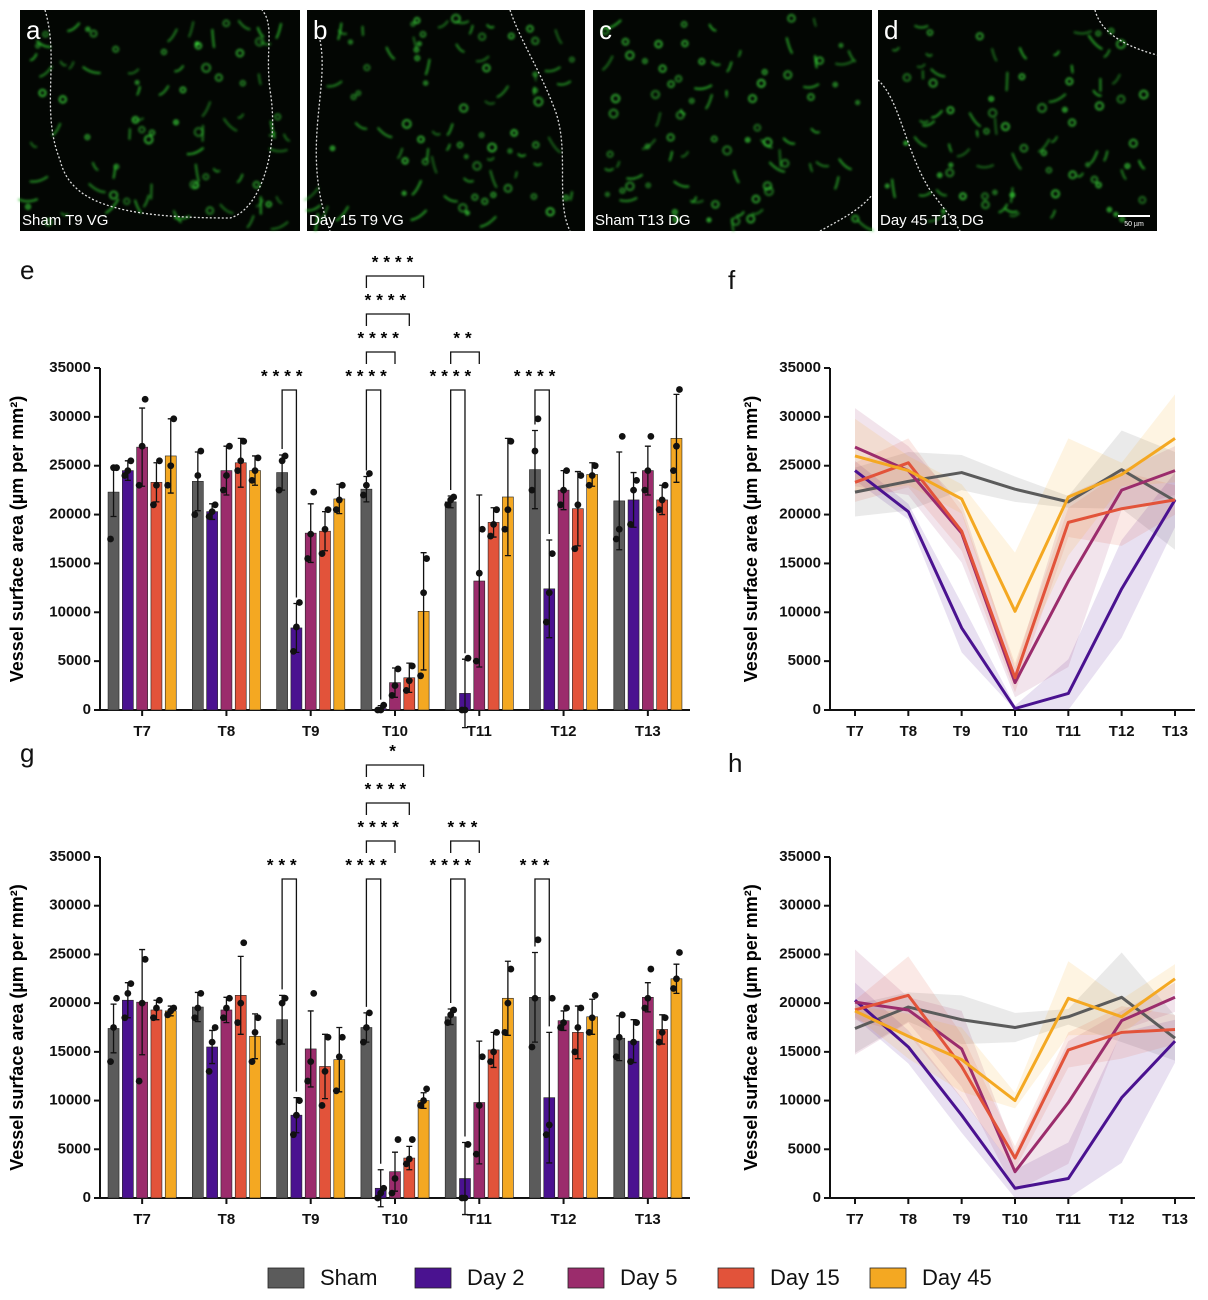 The width and height of the screenshot is (1208, 1300). I want to click on line, so click(1015, 525).